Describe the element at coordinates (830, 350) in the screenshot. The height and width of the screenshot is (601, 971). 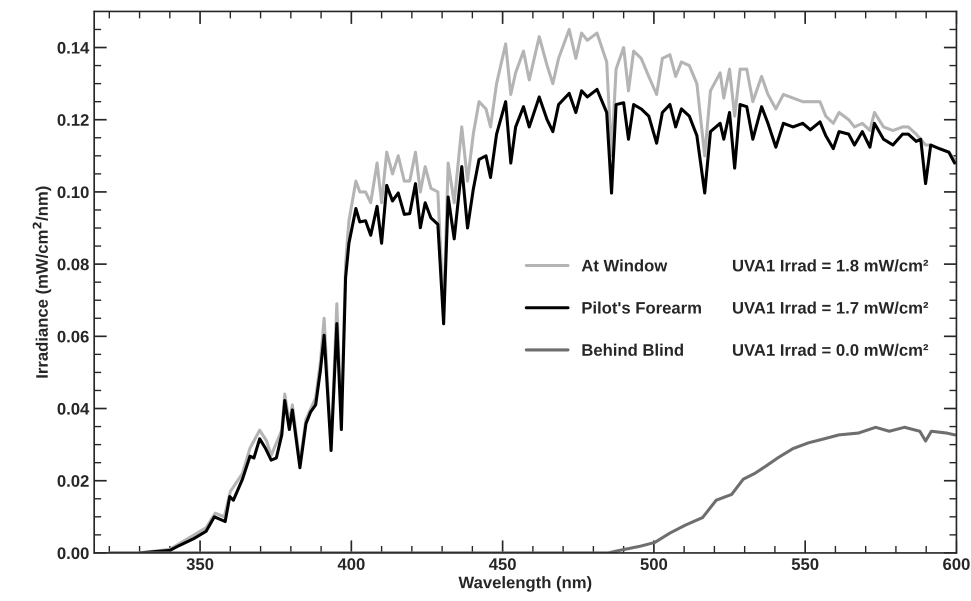
I see `annotation: UVA1 Irrad = 0.0 mW/cm²` at that location.